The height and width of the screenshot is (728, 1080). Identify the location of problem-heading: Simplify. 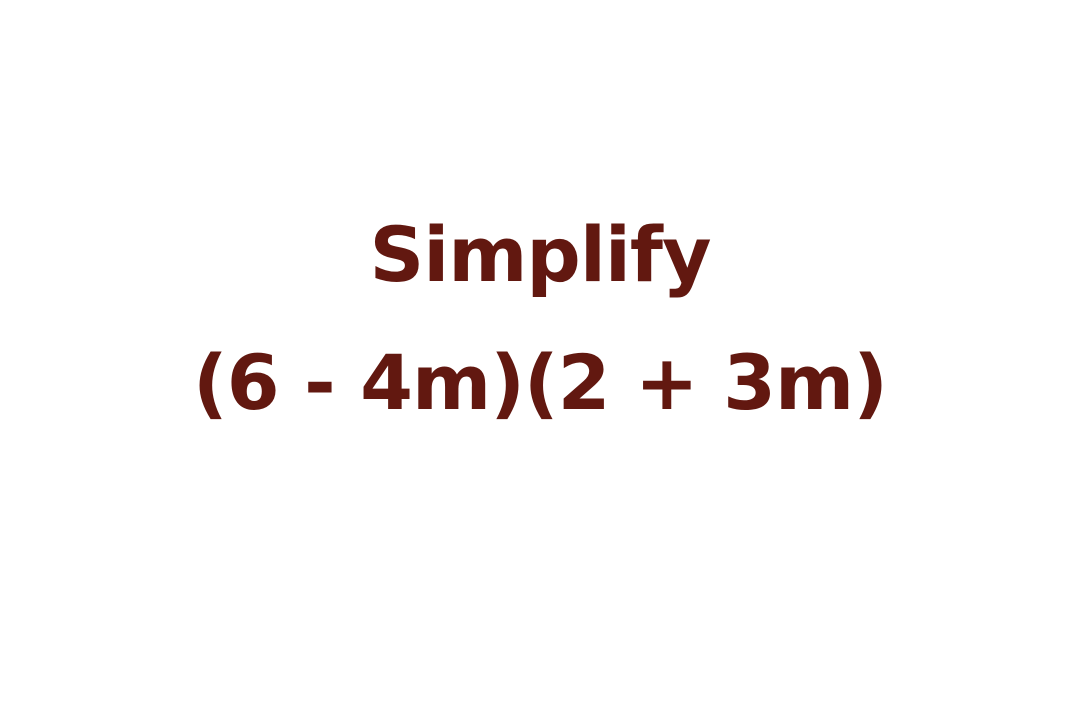
(540, 254).